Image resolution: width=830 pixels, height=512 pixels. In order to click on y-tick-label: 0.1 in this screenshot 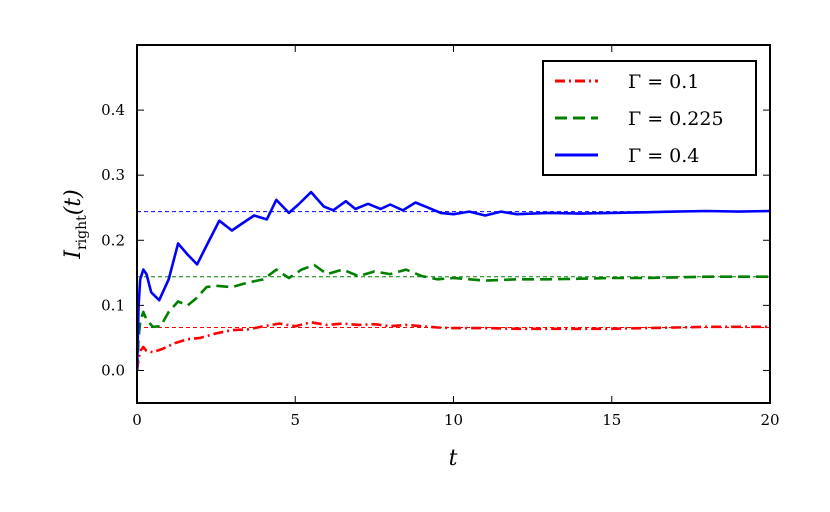, I will do `click(113, 305)`.